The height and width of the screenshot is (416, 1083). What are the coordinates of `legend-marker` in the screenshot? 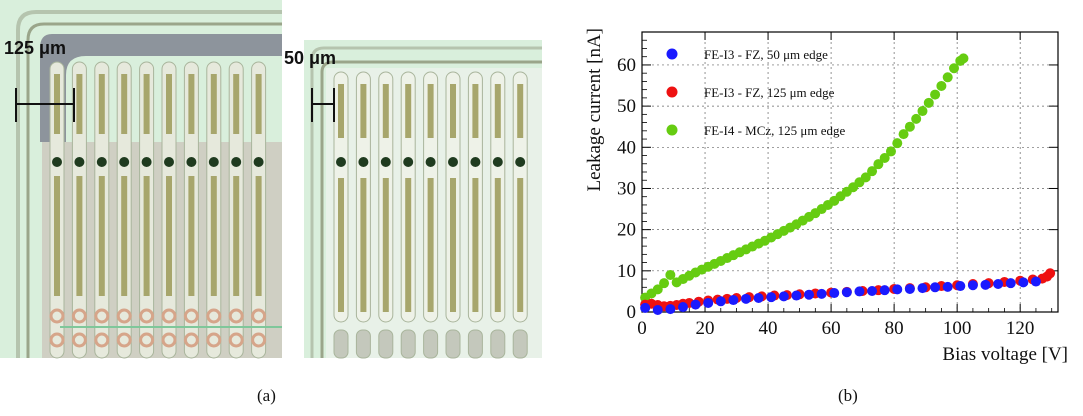 It's located at (672, 130).